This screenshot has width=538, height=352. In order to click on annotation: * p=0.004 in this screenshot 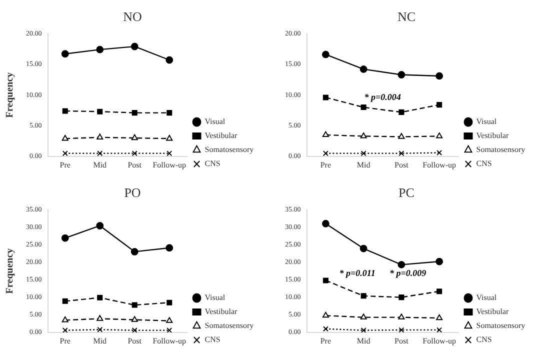, I will do `click(383, 97)`.